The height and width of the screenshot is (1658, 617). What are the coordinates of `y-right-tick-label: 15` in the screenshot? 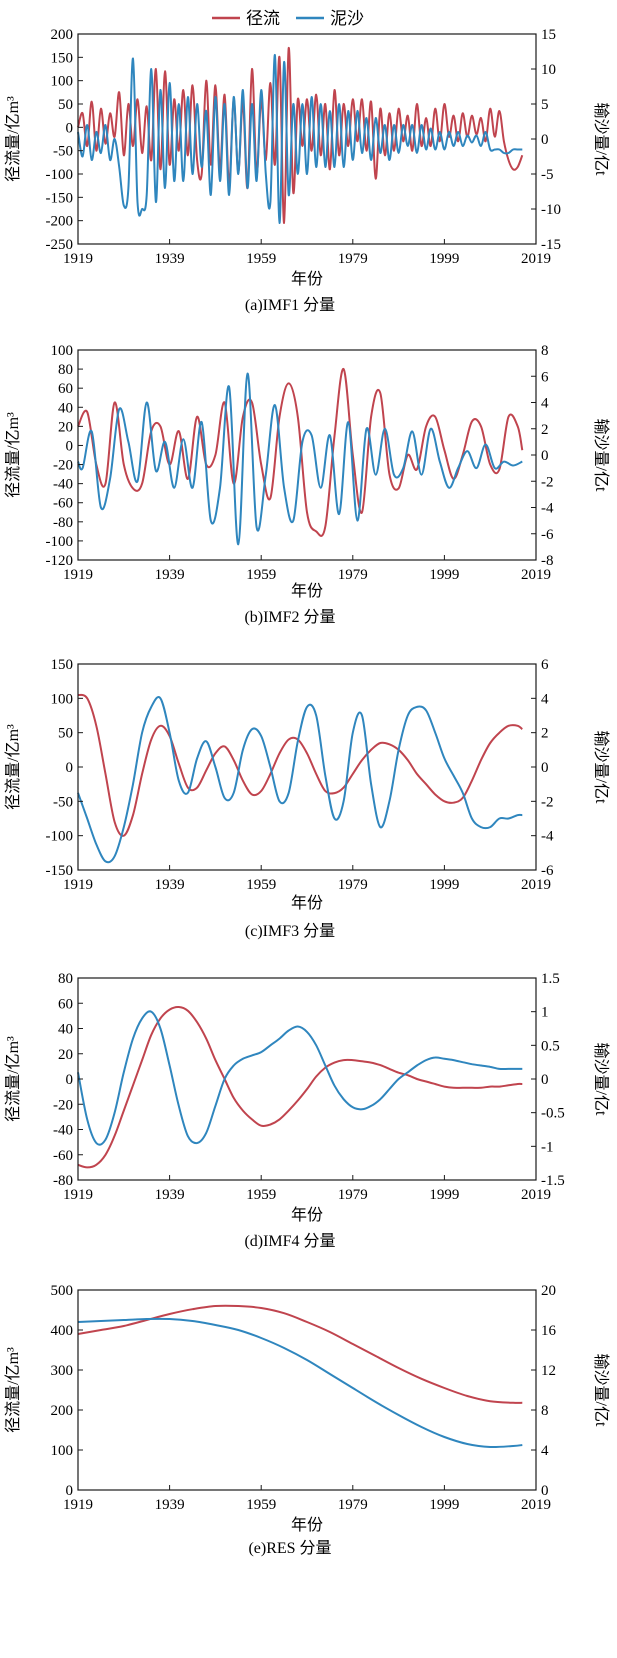 It's located at (548, 35).